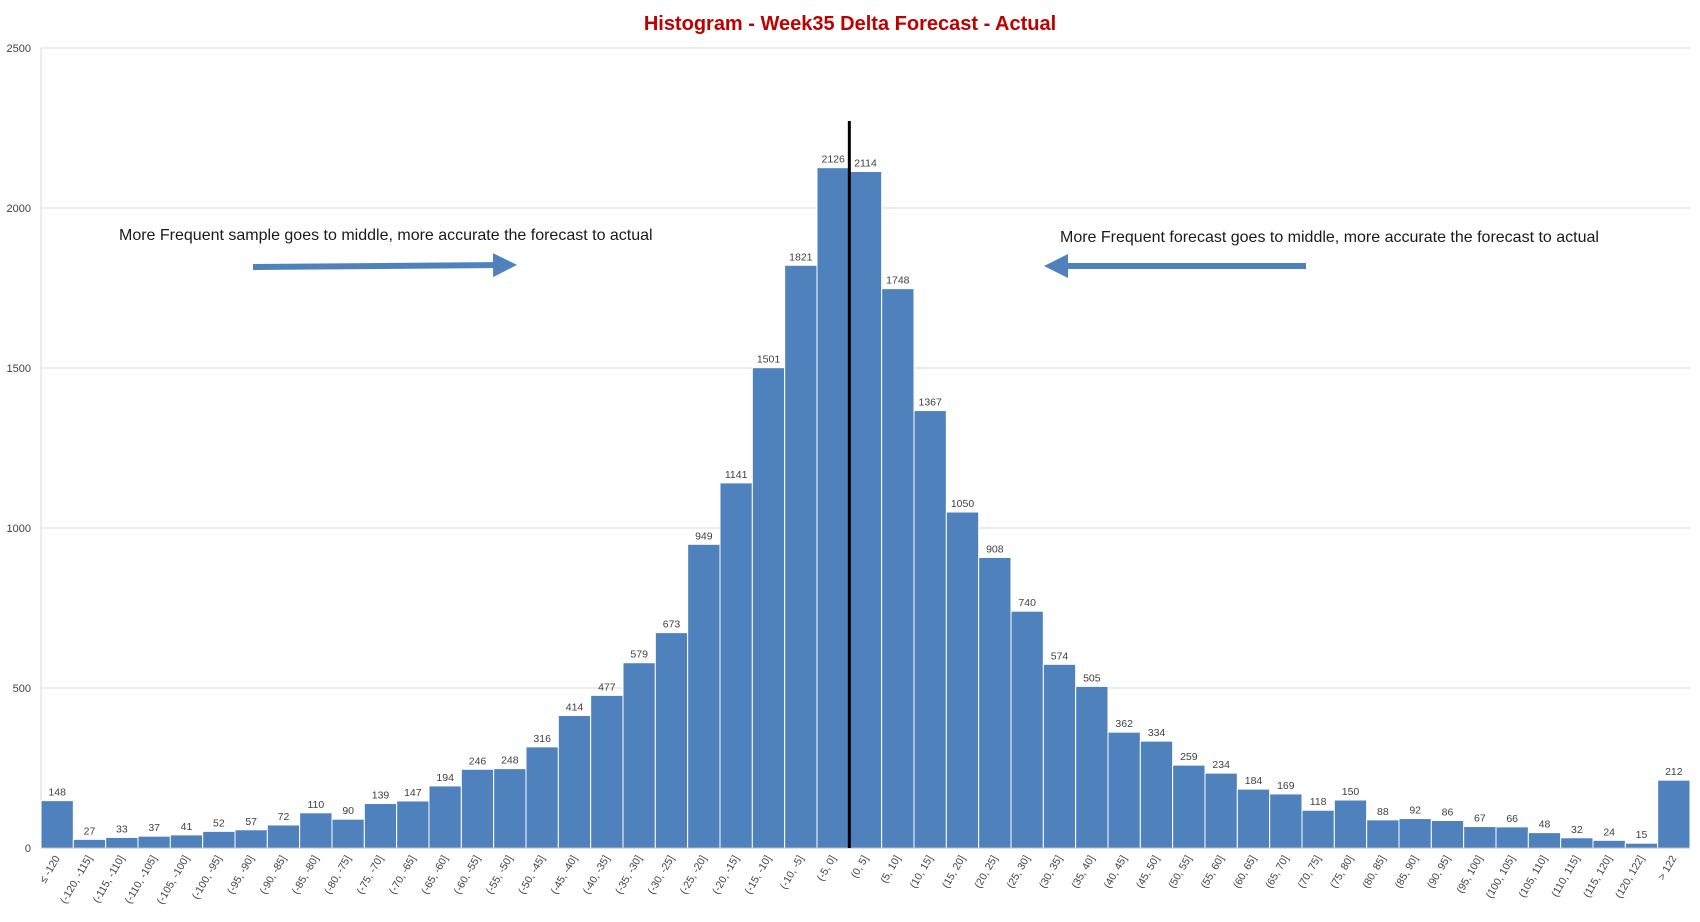  I want to click on data-label: 150, so click(1351, 792).